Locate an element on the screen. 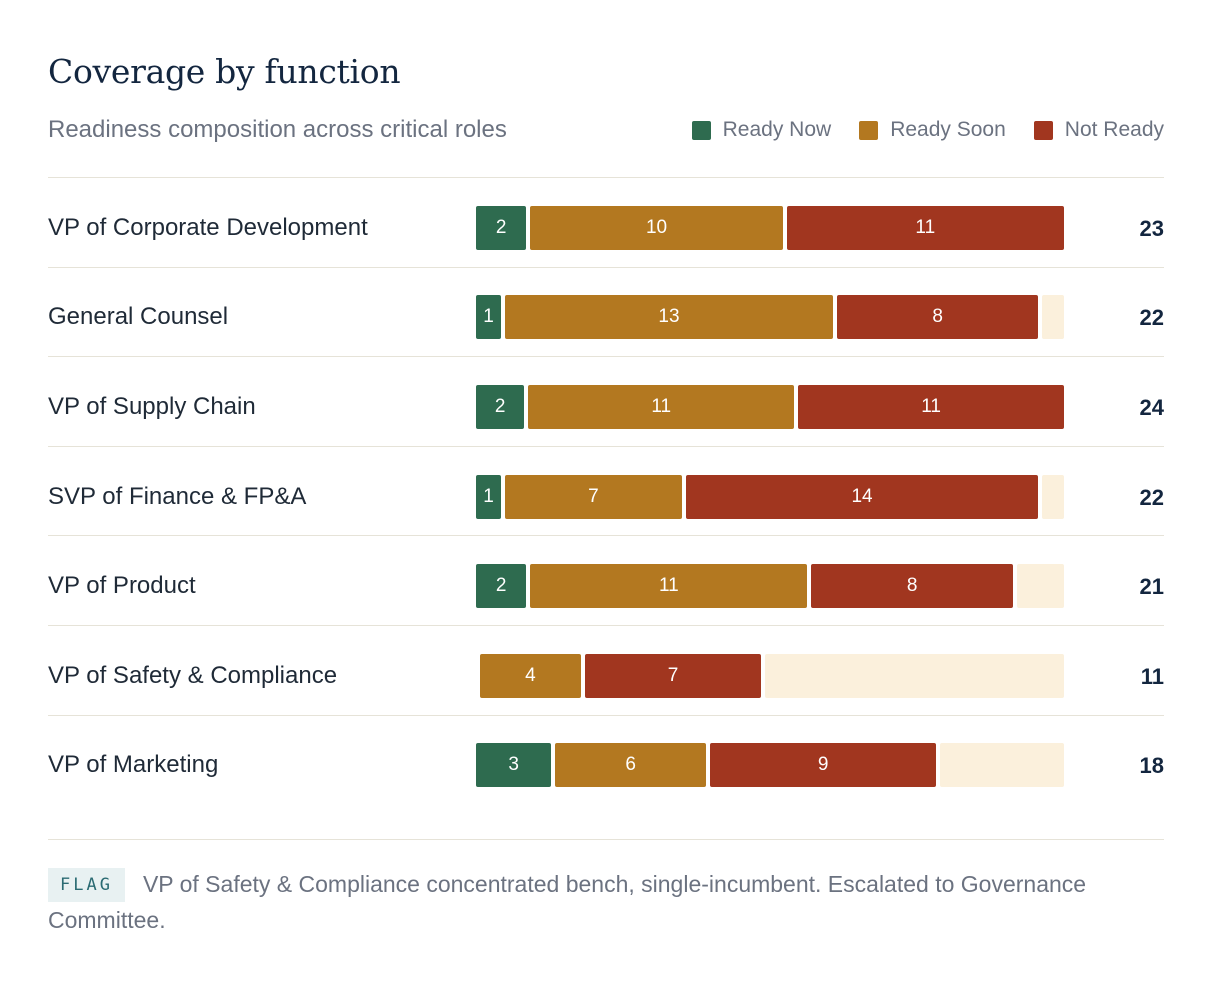  row-total: 24 is located at coordinates (1151, 407).